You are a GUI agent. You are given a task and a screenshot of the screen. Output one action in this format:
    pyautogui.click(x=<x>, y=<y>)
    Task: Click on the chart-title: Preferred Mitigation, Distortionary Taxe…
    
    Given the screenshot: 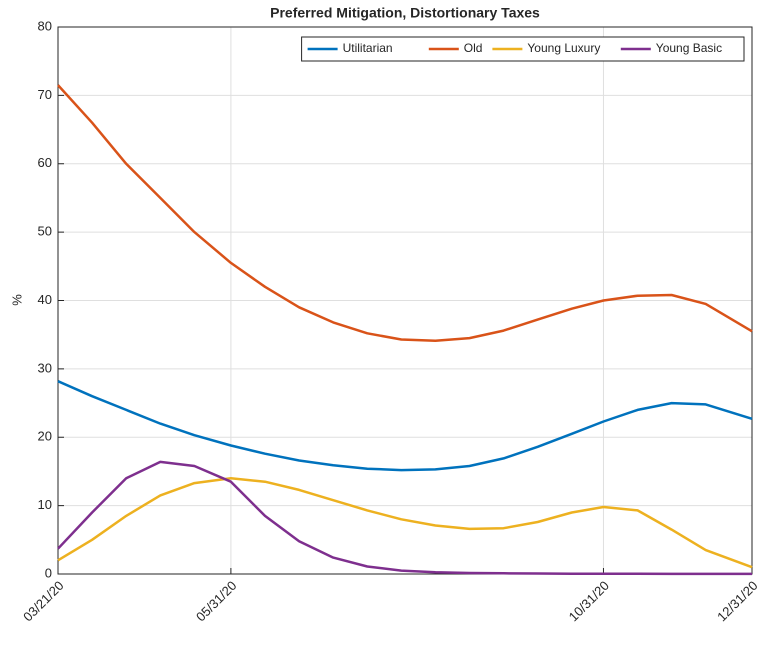 What is the action you would take?
    pyautogui.click(x=405, y=13)
    